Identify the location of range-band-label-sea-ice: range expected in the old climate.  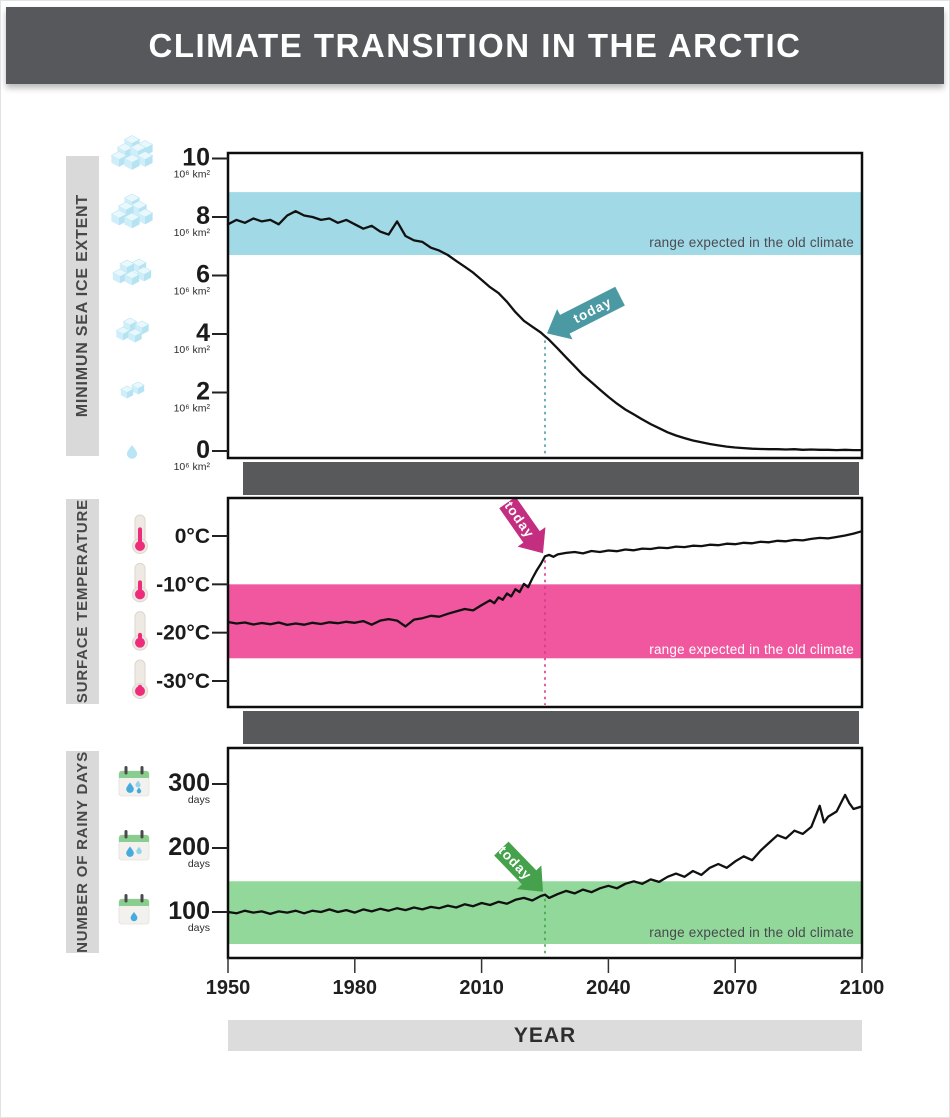
(751, 242).